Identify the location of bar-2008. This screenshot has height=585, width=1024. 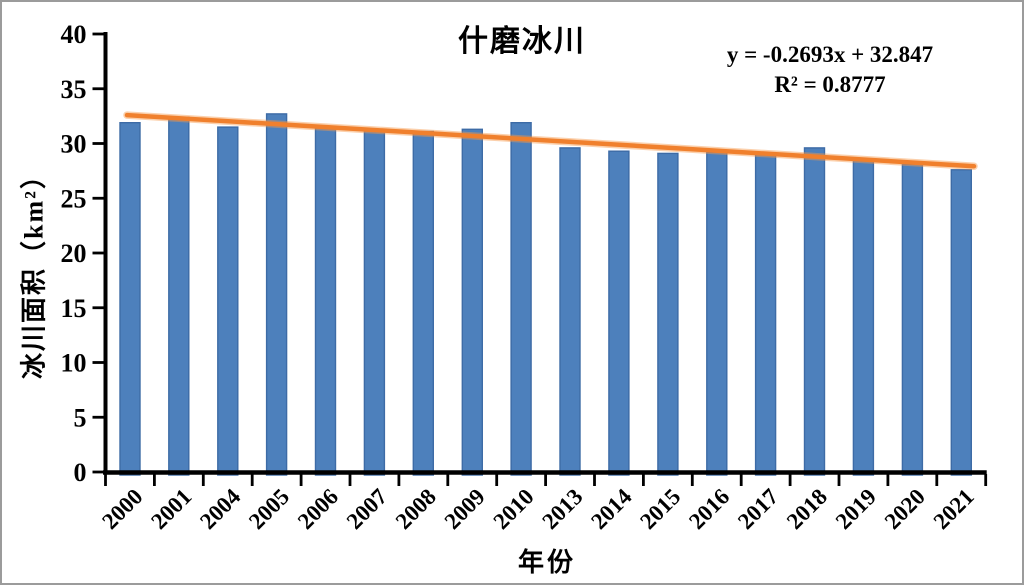
(423, 303).